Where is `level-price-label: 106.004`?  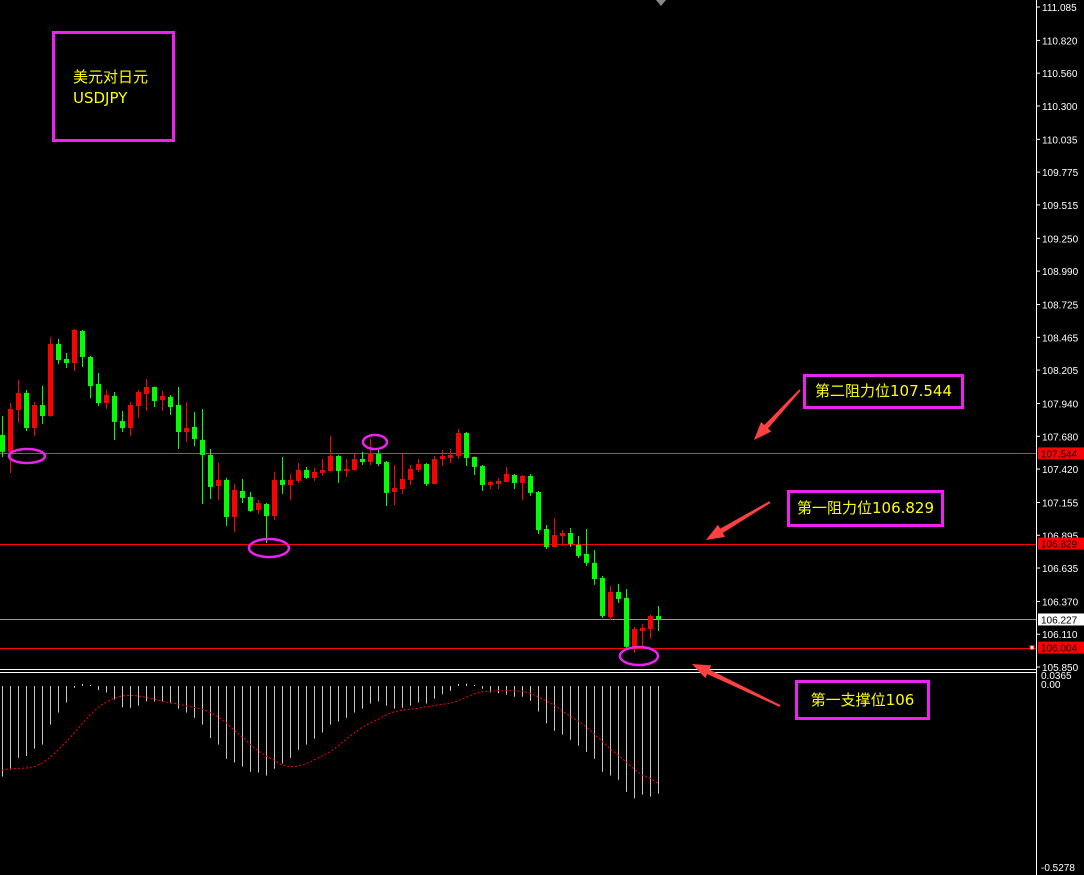
level-price-label: 106.004 is located at coordinates (1059, 649).